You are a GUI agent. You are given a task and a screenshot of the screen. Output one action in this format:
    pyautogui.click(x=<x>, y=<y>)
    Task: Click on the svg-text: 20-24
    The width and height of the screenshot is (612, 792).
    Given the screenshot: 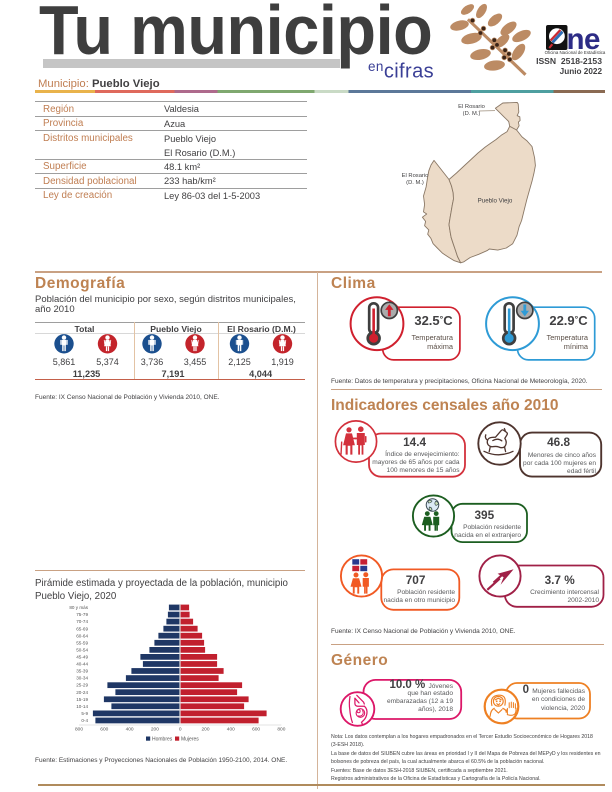 What is the action you would take?
    pyautogui.click(x=82, y=692)
    